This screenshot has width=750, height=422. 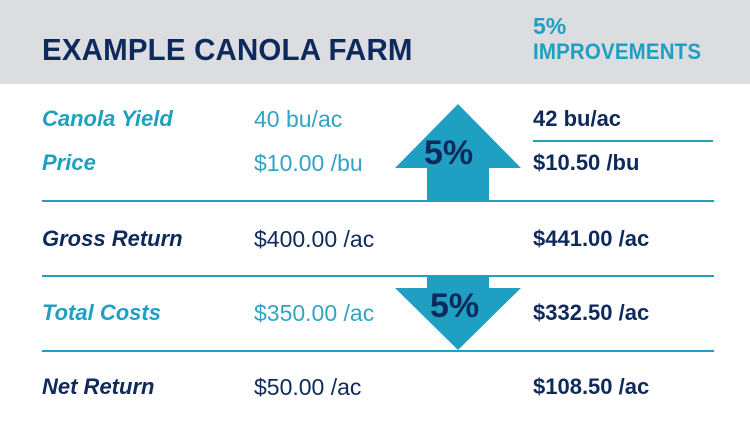 I want to click on row-label-price: Price, so click(x=69, y=162).